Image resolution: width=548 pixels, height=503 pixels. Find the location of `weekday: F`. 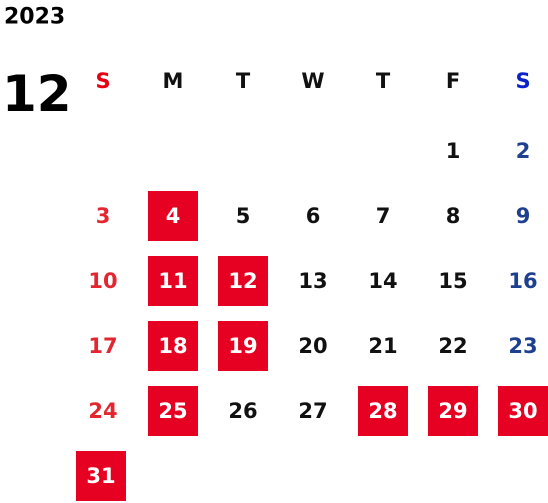

weekday: F is located at coordinates (453, 81).